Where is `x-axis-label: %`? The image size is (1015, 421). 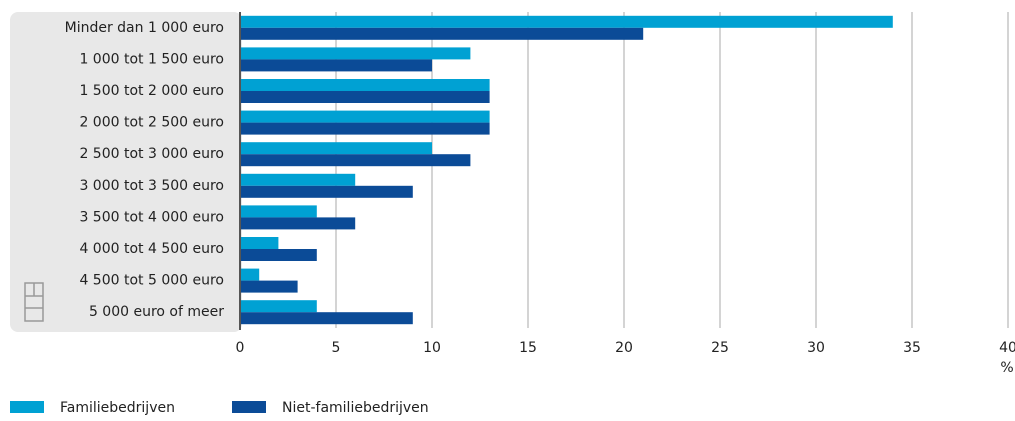 x-axis-label: % is located at coordinates (1006, 368).